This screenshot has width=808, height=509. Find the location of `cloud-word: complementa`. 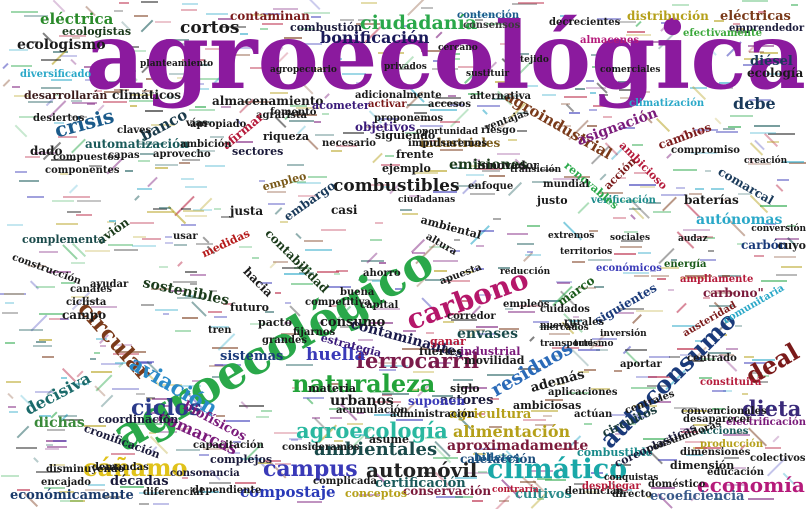

cloud-word: complementa is located at coordinates (64, 239).